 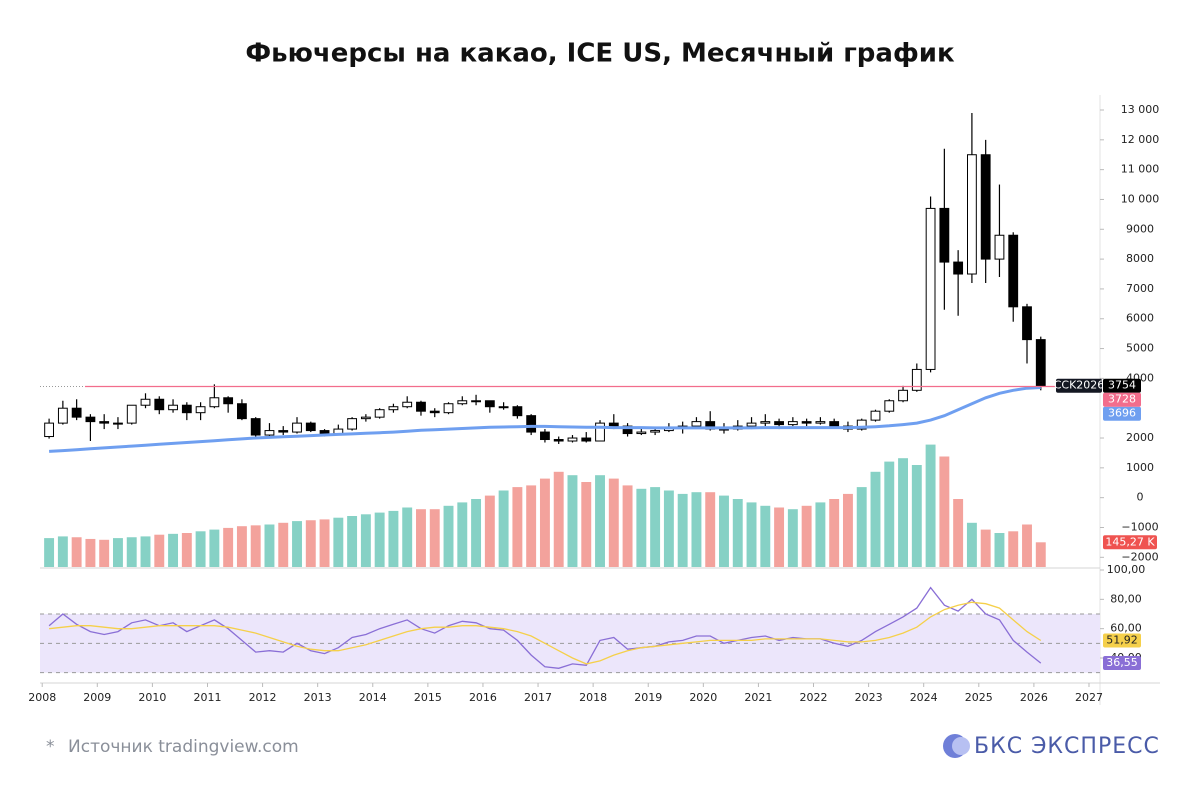 What do you see at coordinates (318, 697) in the screenshot?
I see `x-tick-label: 2013` at bounding box center [318, 697].